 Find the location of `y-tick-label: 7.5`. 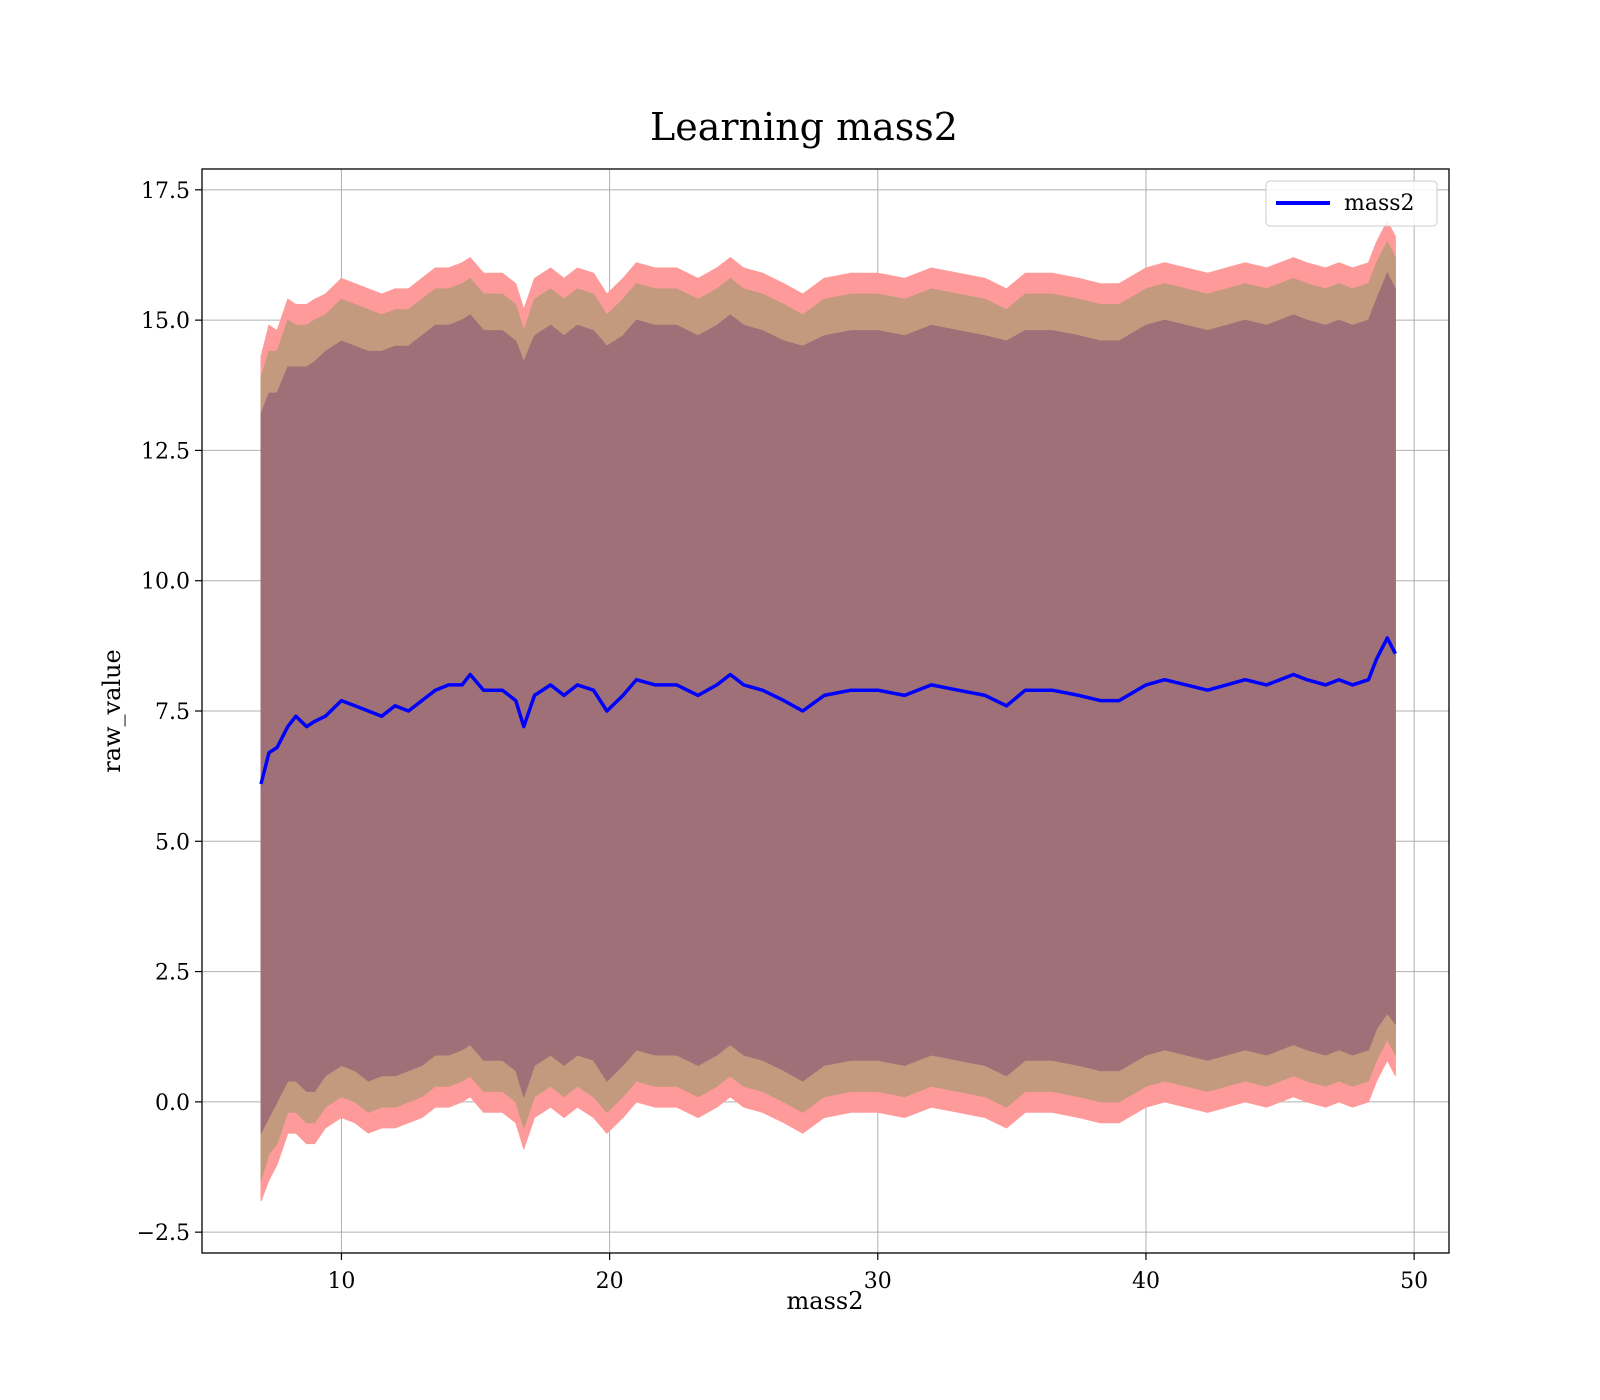

y-tick-label: 7.5 is located at coordinates (172, 712).